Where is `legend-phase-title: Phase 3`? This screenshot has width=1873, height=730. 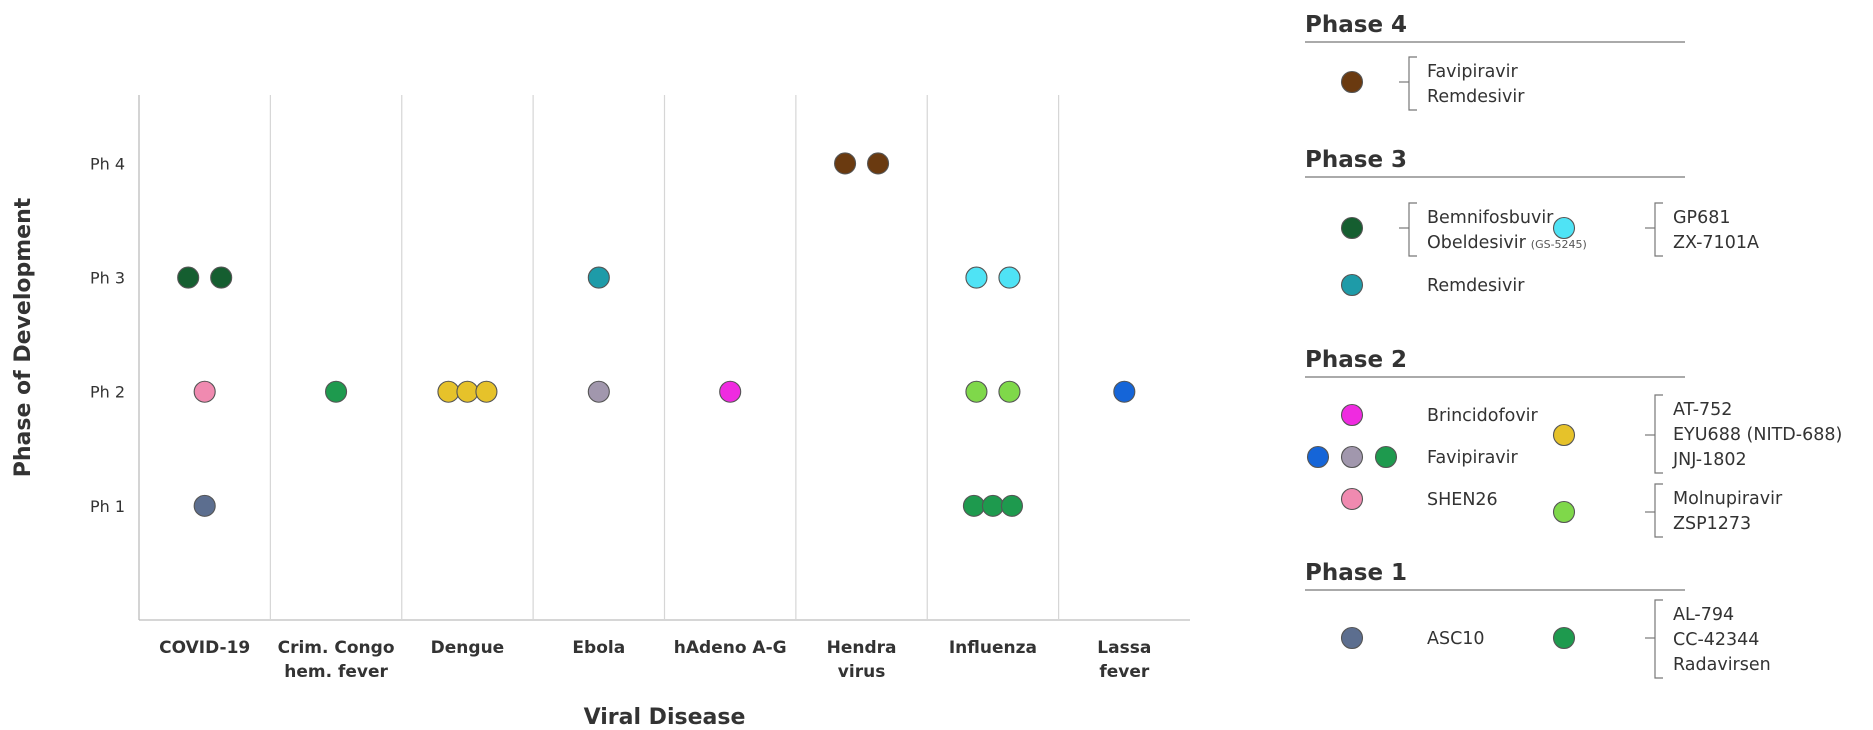 legend-phase-title: Phase 3 is located at coordinates (1356, 160).